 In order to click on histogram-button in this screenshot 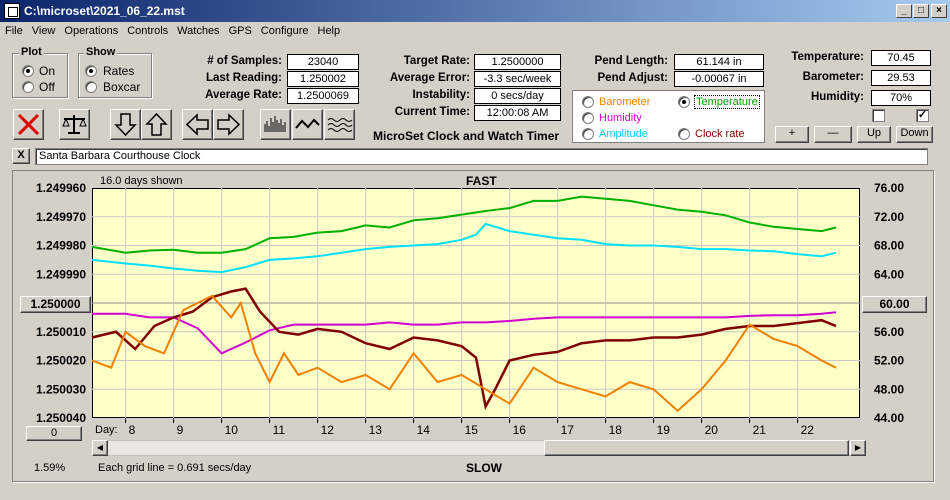, I will do `click(275, 124)`.